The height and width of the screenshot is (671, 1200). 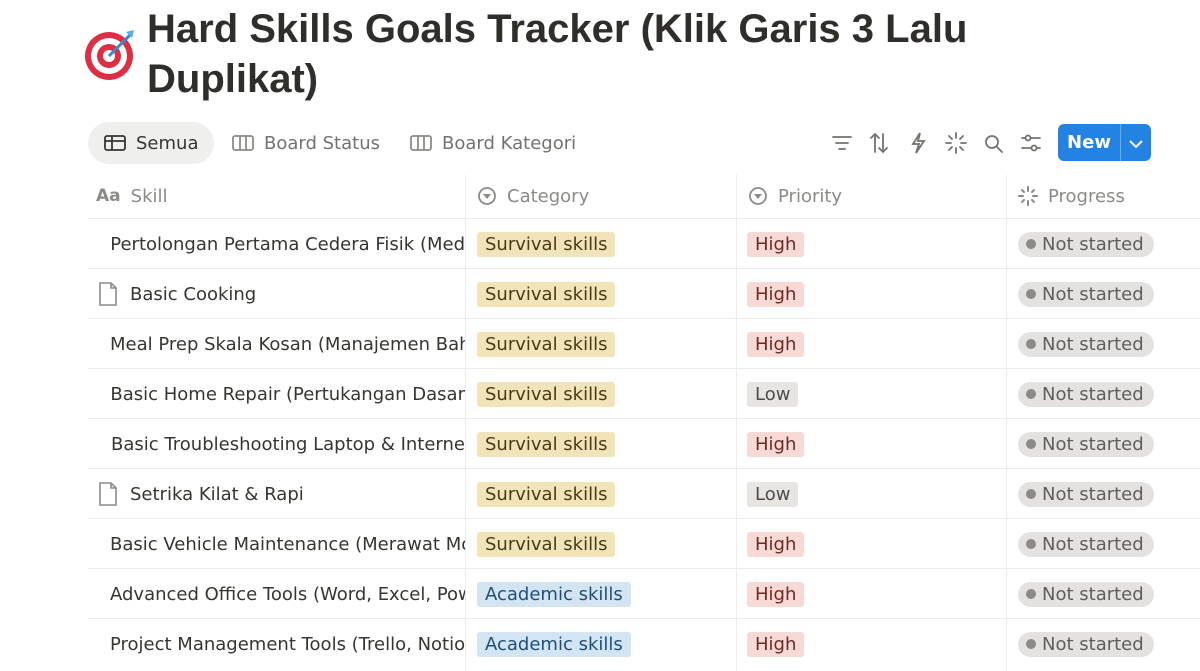 I want to click on view-tab: Board Kategori, so click(x=493, y=143).